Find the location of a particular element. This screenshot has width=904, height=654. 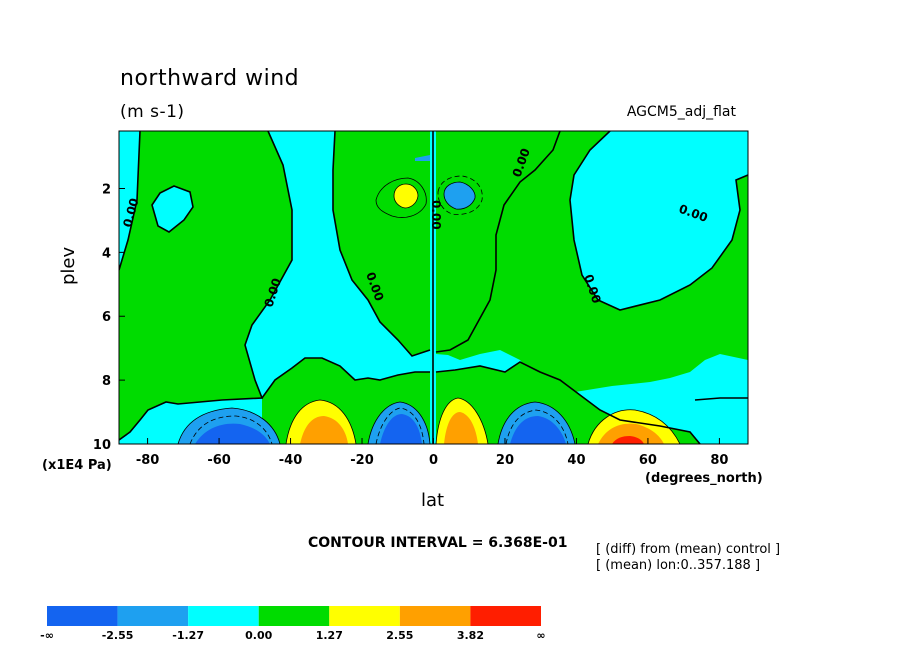

cell-neg-top is located at coordinates (422, 158).